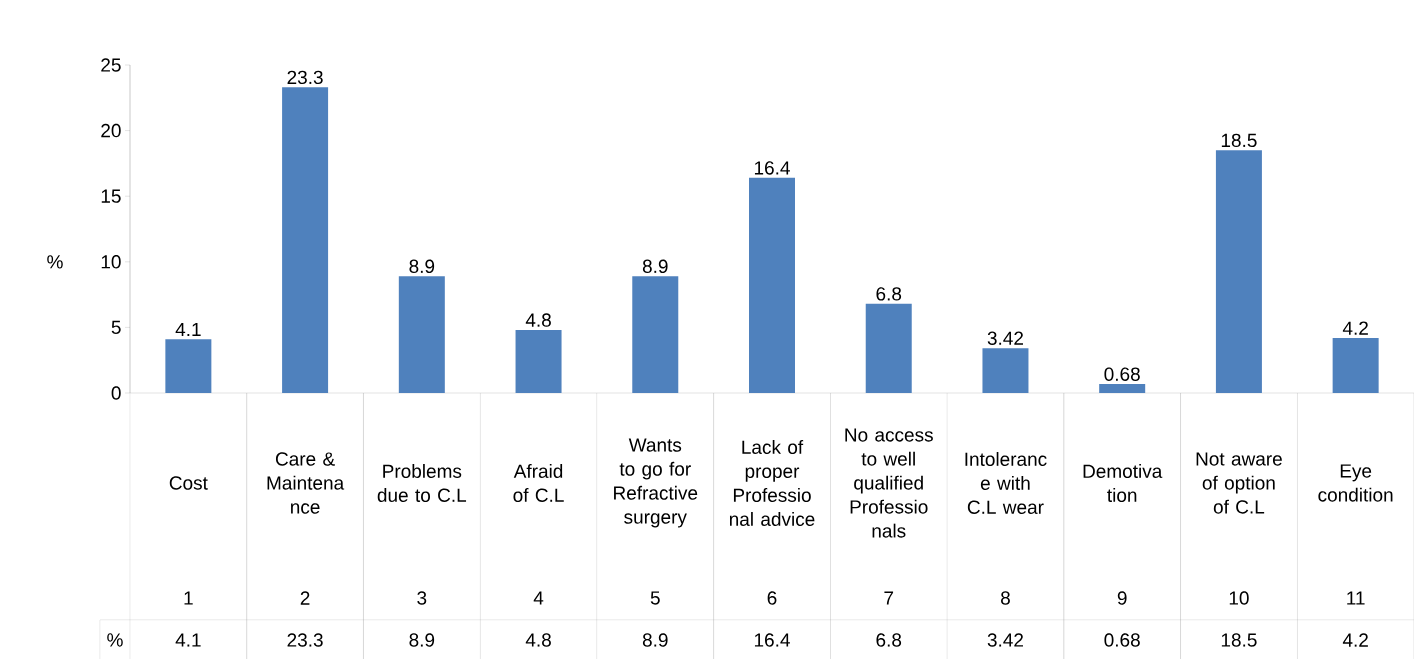  I want to click on text: 16.4, so click(772, 168).